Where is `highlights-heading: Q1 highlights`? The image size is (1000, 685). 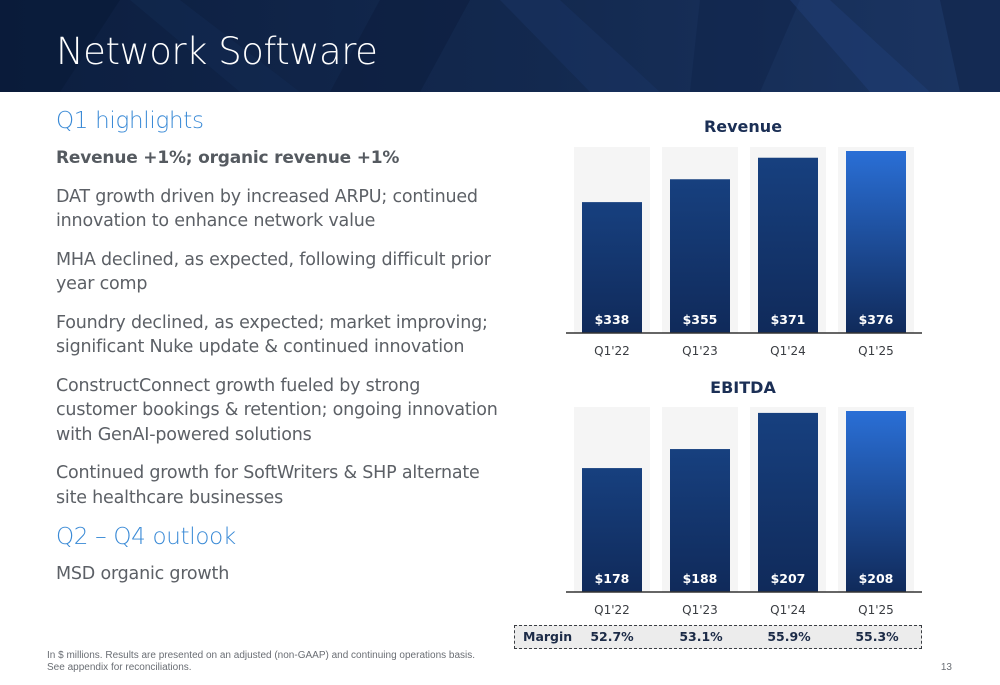
highlights-heading: Q1 highlights is located at coordinates (130, 121).